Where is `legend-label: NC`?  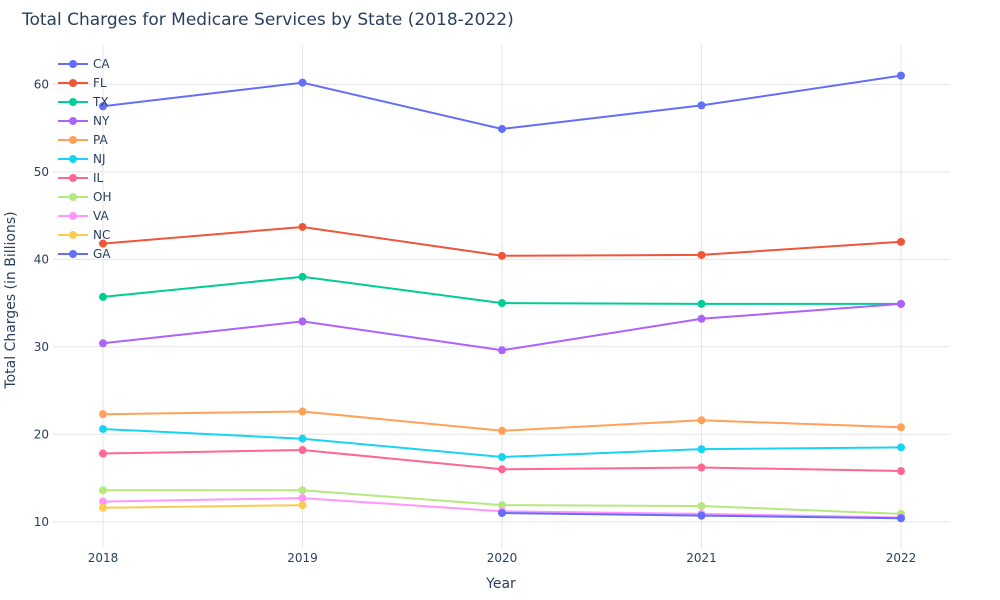
legend-label: NC is located at coordinates (101, 235).